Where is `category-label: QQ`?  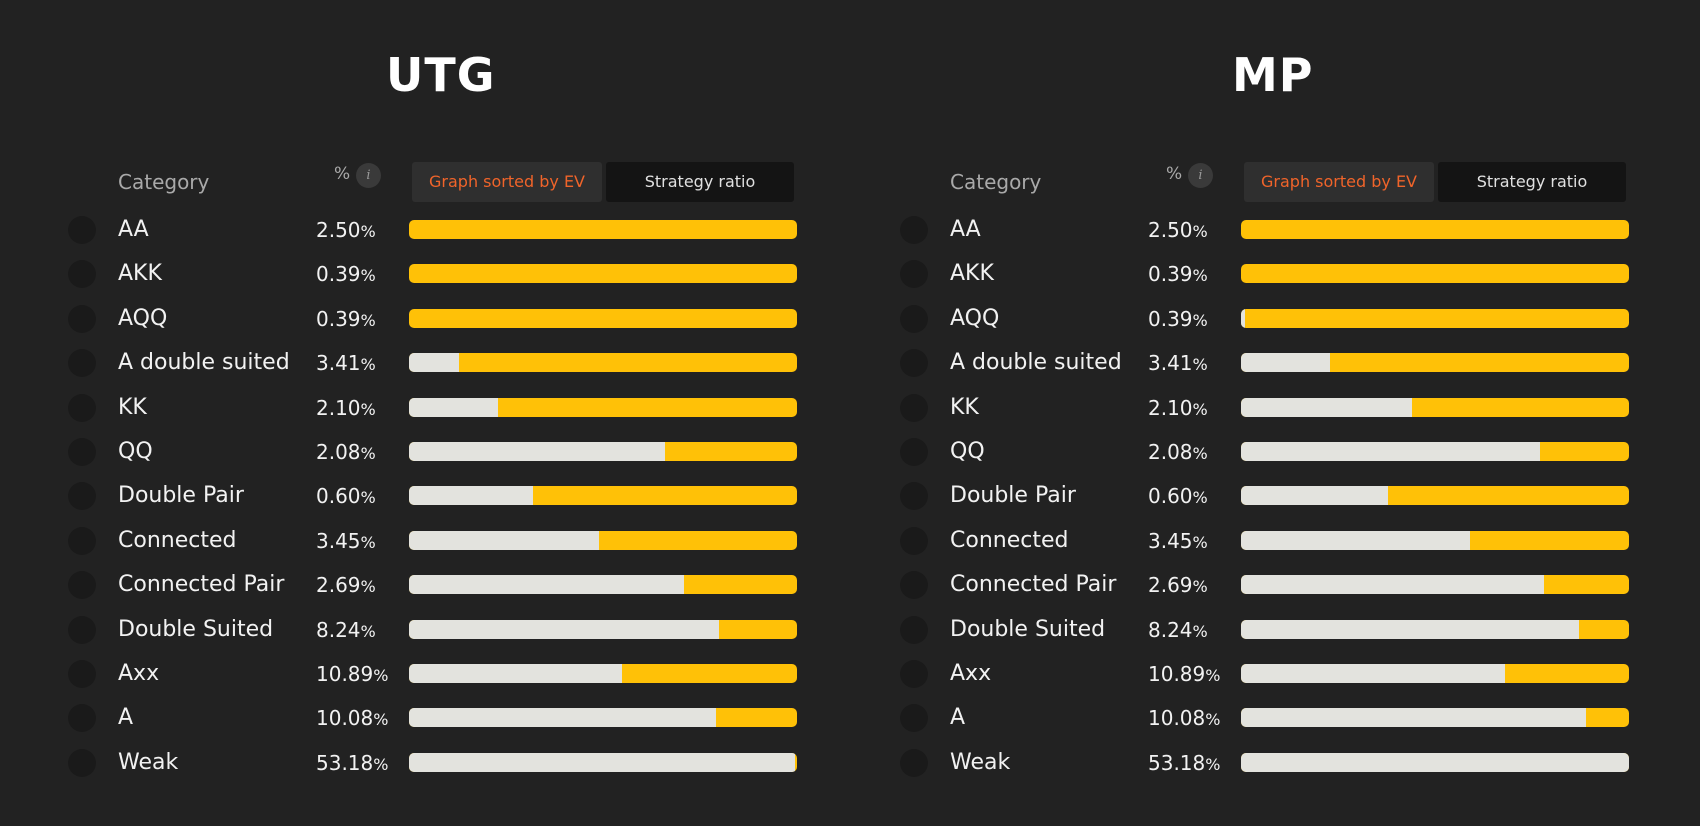 category-label: QQ is located at coordinates (967, 451).